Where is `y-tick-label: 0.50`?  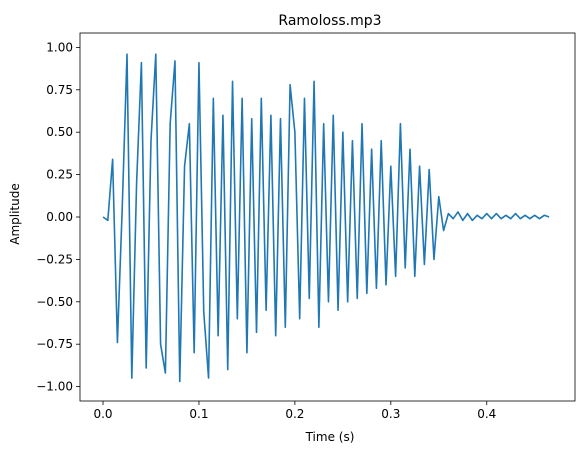 y-tick-label: 0.50 is located at coordinates (59, 132).